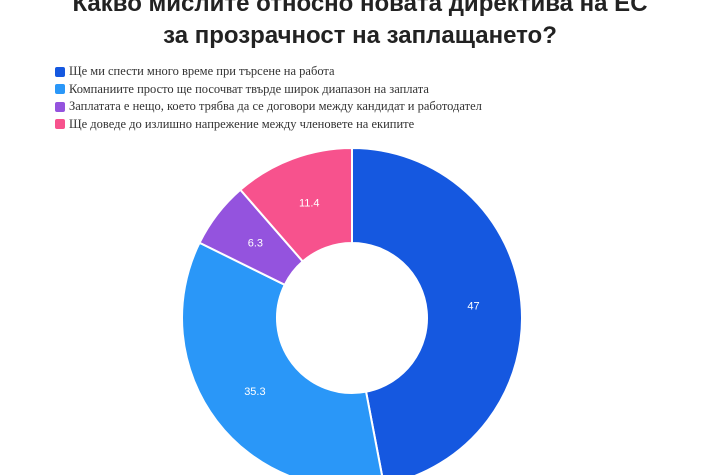  Describe the element at coordinates (360, 35) in the screenshot. I see `chart-title-line-2: за прозрачност на заплащането?` at that location.